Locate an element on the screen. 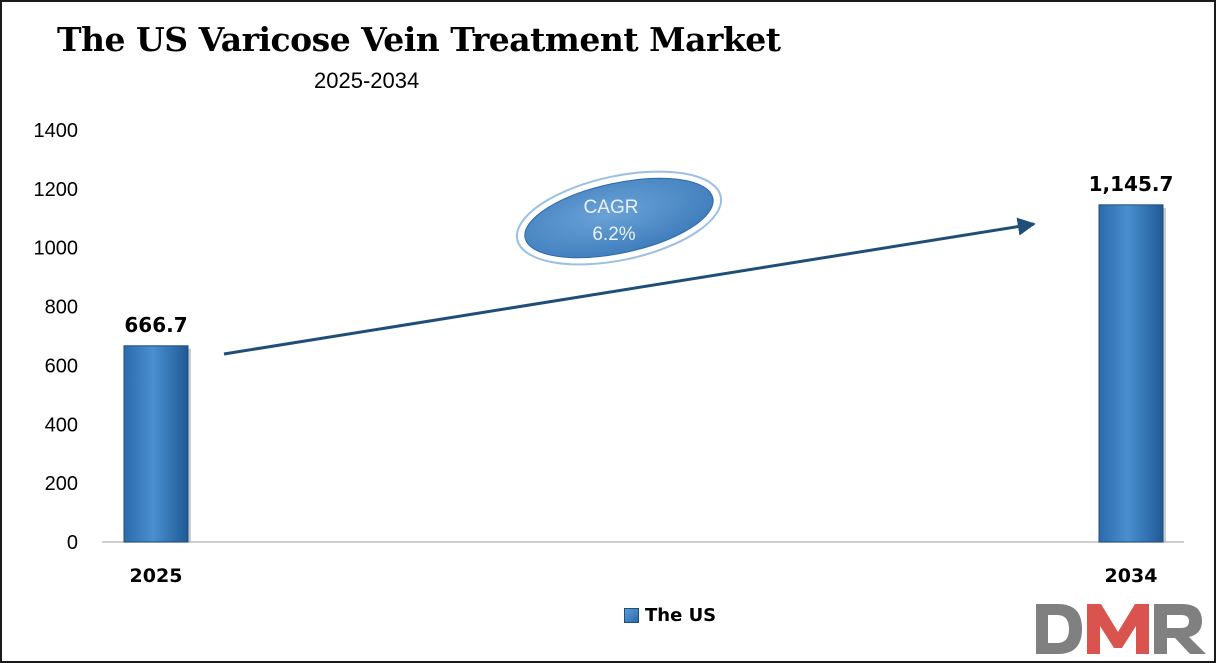  dmr-logo is located at coordinates (1121, 629).